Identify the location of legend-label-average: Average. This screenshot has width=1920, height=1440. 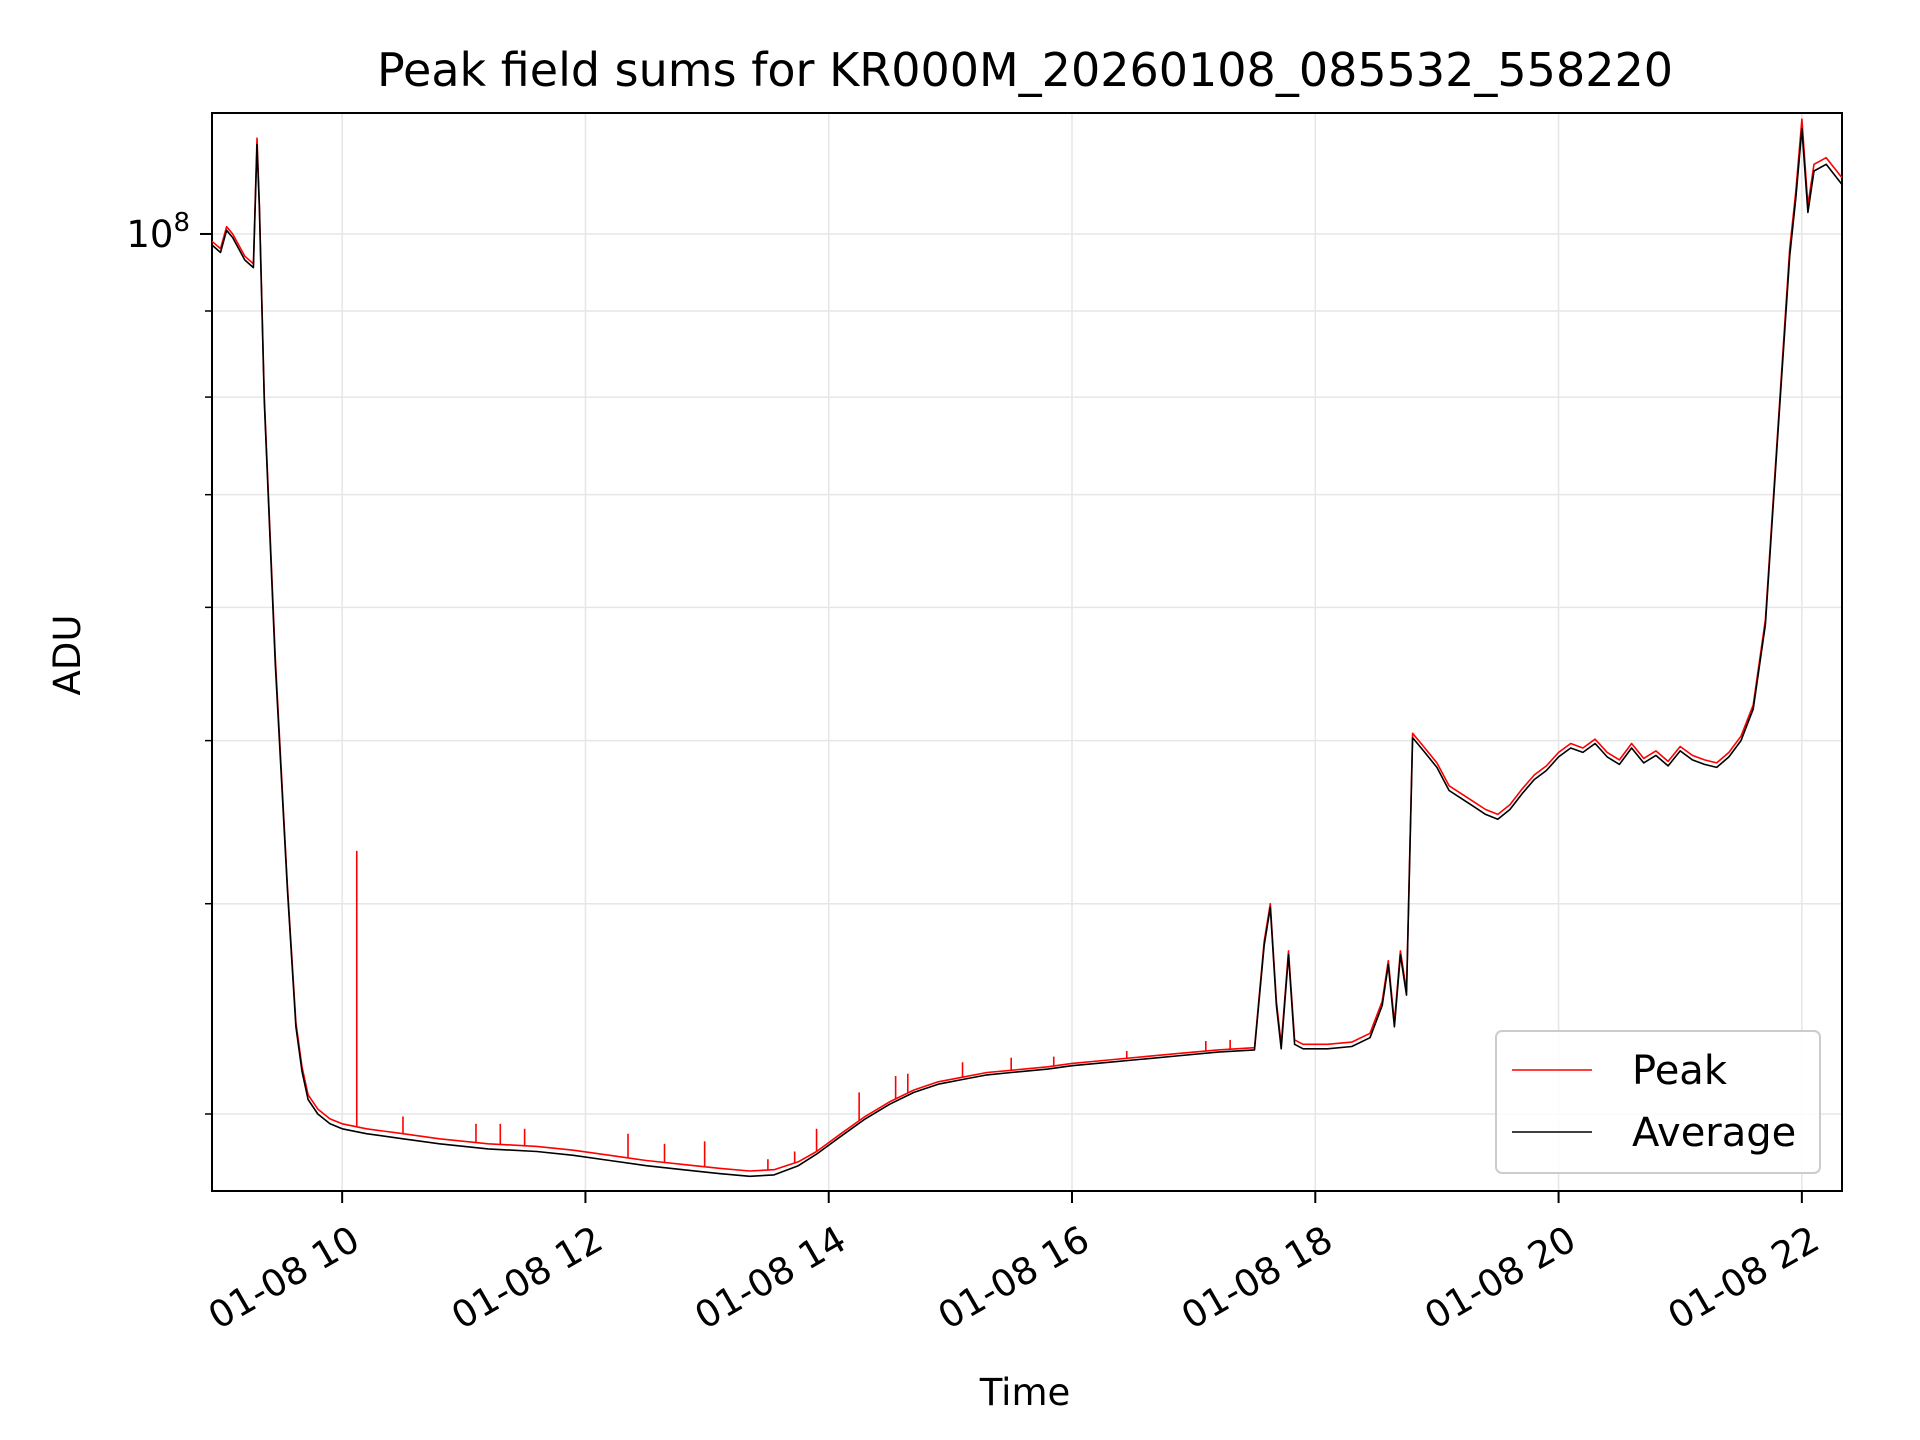
(1714, 1133).